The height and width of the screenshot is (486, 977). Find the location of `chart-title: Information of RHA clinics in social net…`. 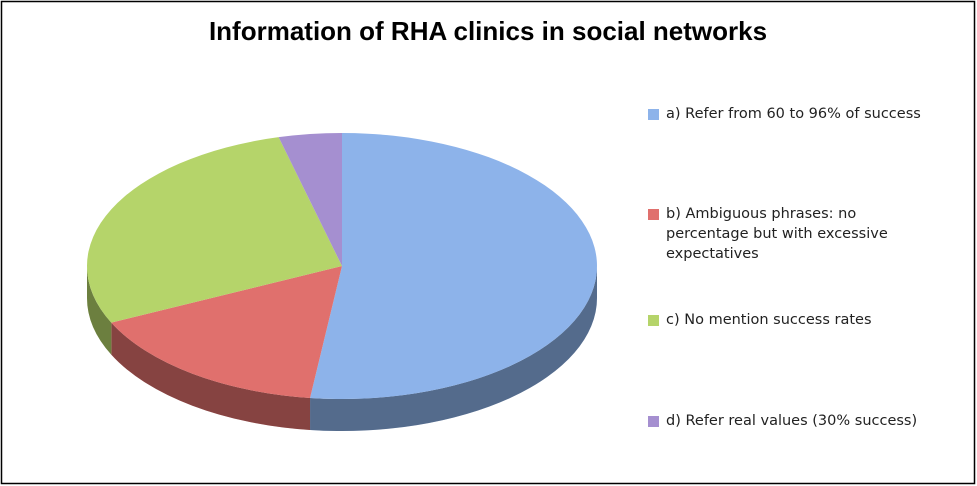

chart-title: Information of RHA clinics in social net… is located at coordinates (488, 31).